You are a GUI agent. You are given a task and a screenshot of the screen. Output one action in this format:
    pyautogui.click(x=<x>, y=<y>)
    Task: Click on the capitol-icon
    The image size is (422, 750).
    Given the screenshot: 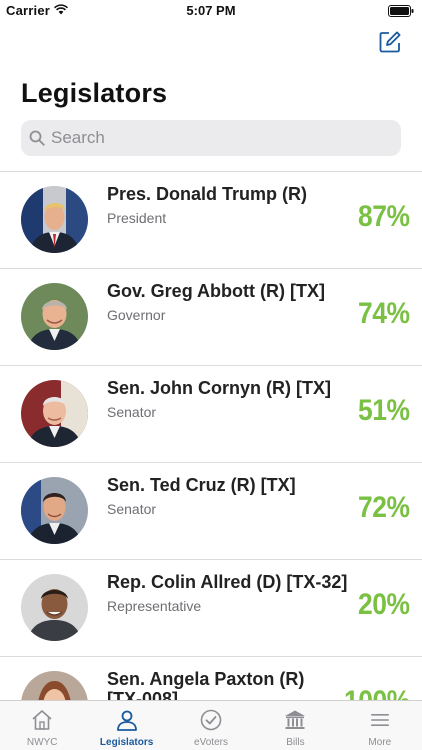 What is the action you would take?
    pyautogui.click(x=295, y=719)
    